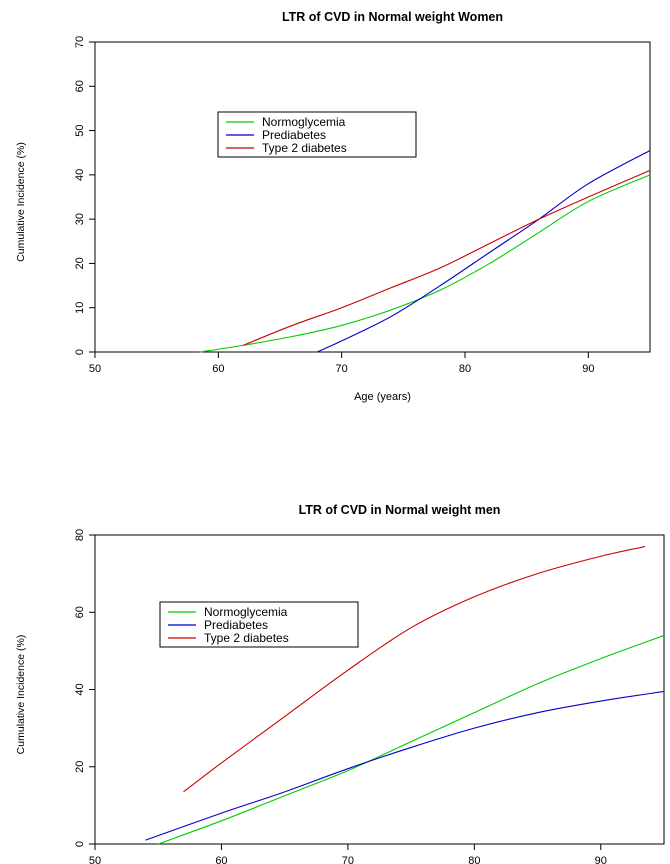  Describe the element at coordinates (392, 17) in the screenshot. I see `chart-title: LTR of CVD in Normal weight Women` at that location.